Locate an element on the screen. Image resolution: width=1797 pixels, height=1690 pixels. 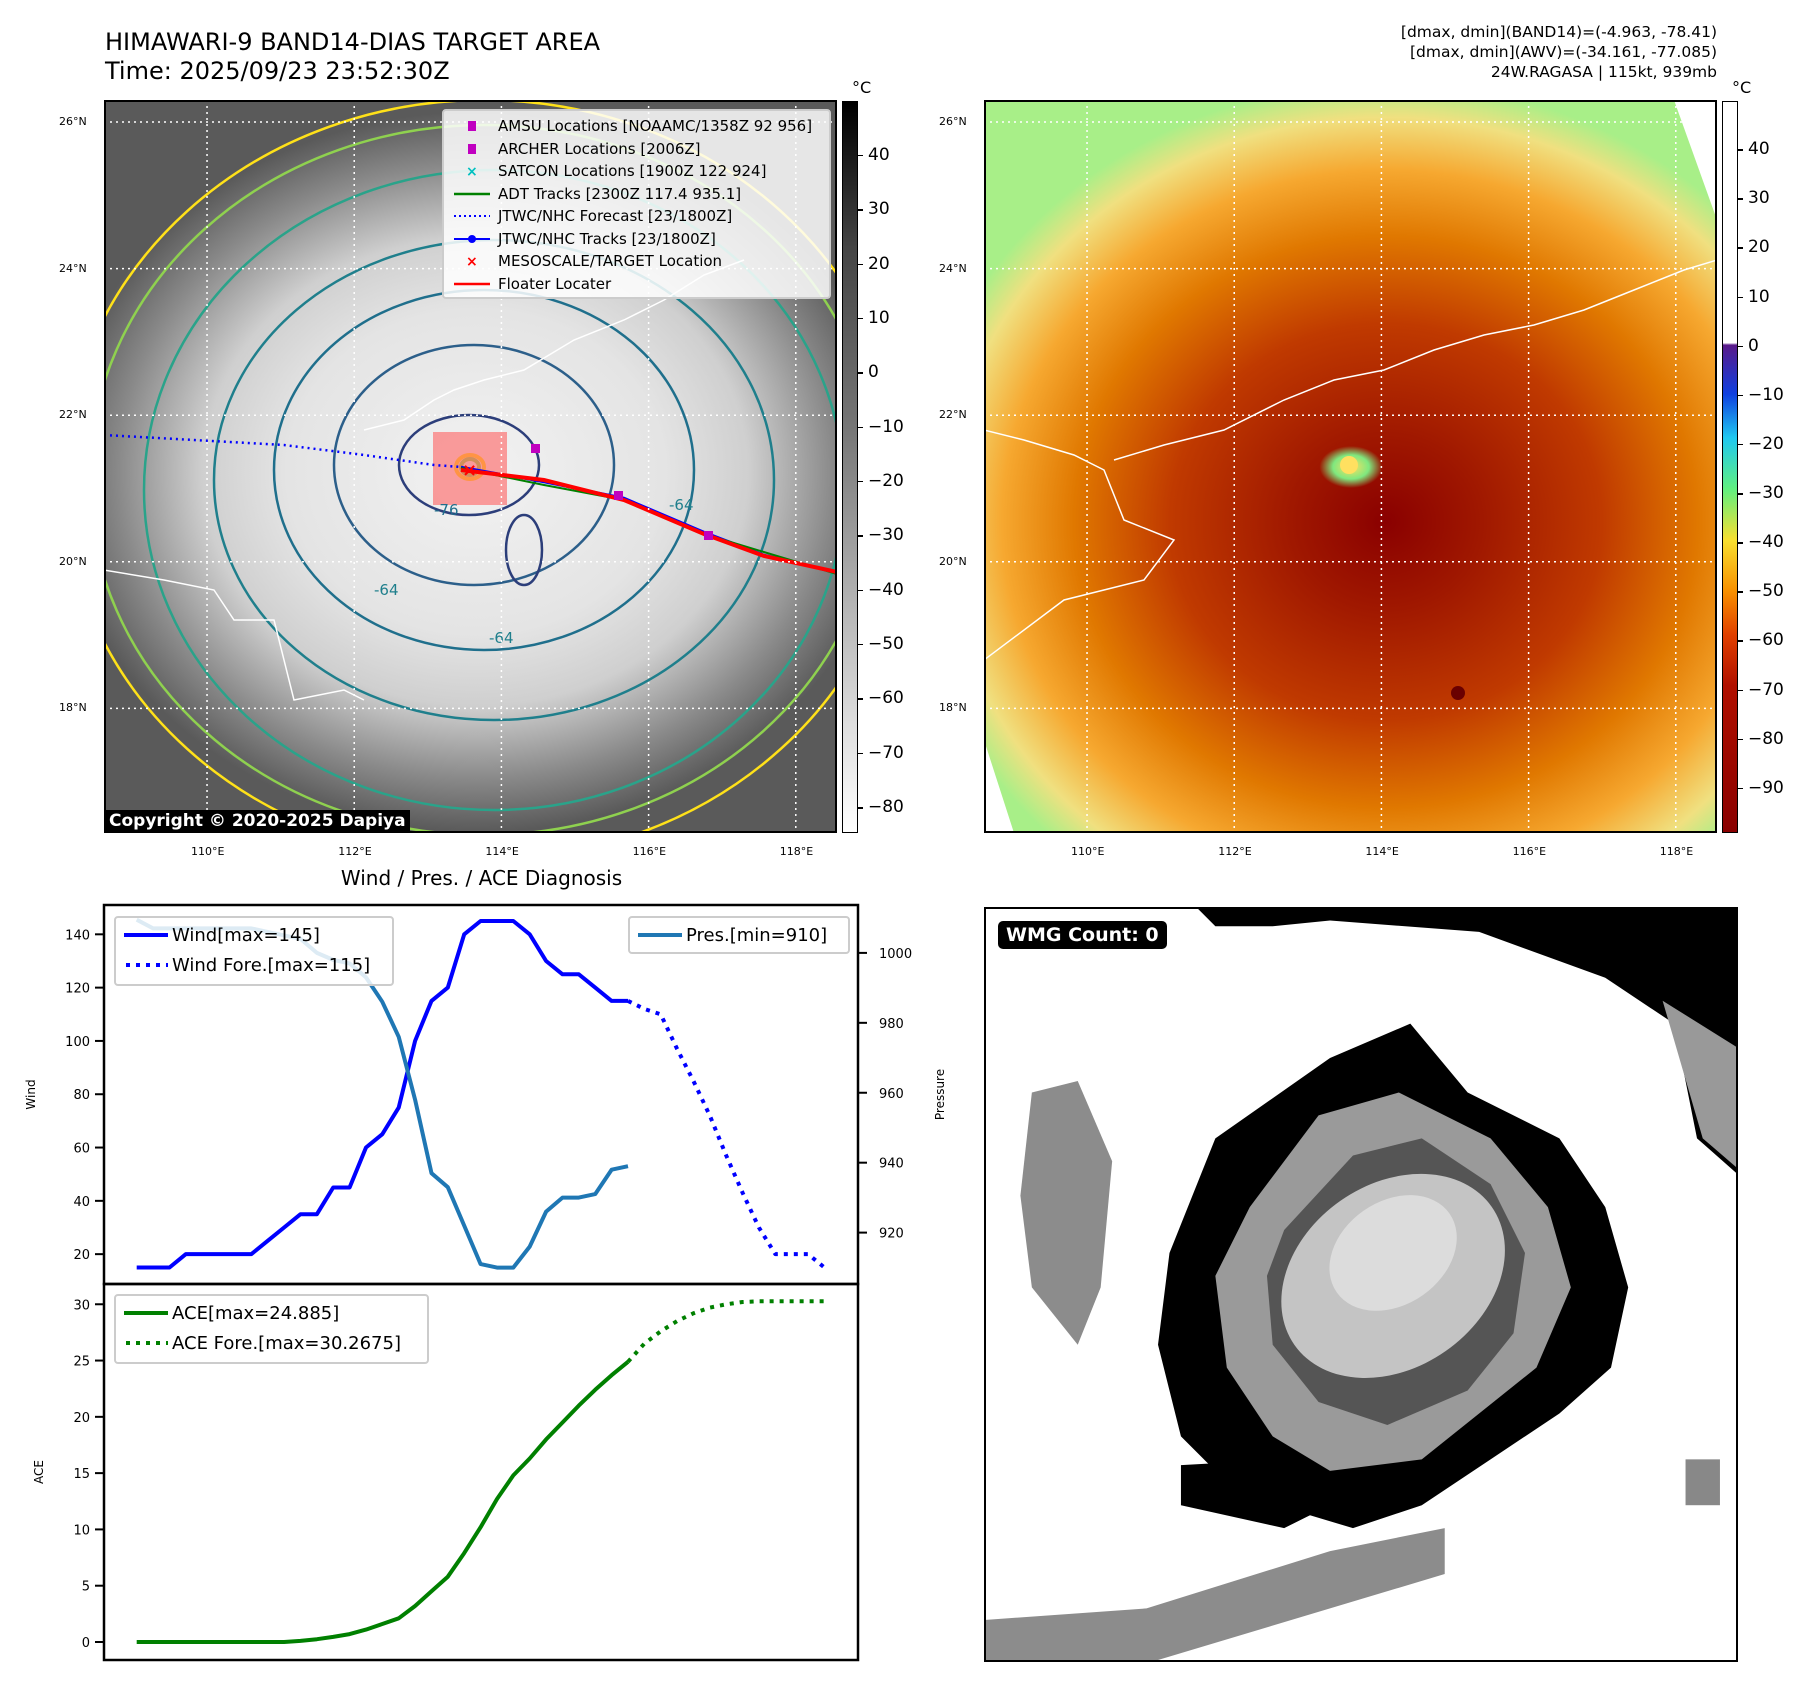
legend-item: ARCHER Locations [2006Z] is located at coordinates (636, 149).